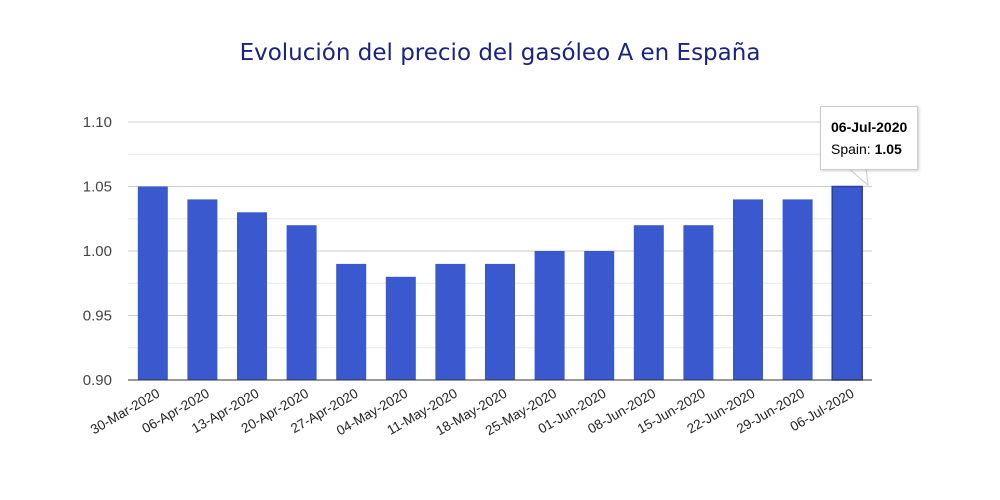 This screenshot has width=1000, height=500. I want to click on y-tick-label: 1.00, so click(97, 251).